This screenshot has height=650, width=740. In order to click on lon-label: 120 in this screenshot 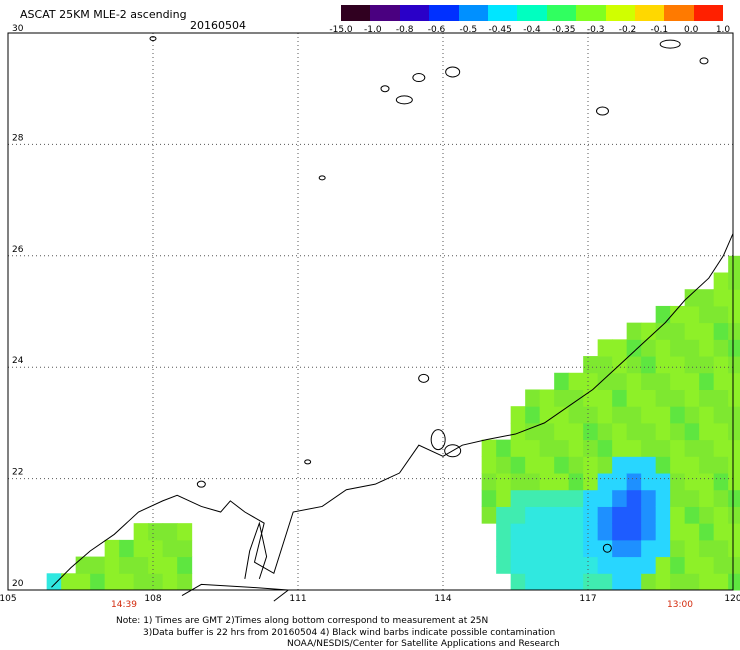, I will do `click(732, 599)`.